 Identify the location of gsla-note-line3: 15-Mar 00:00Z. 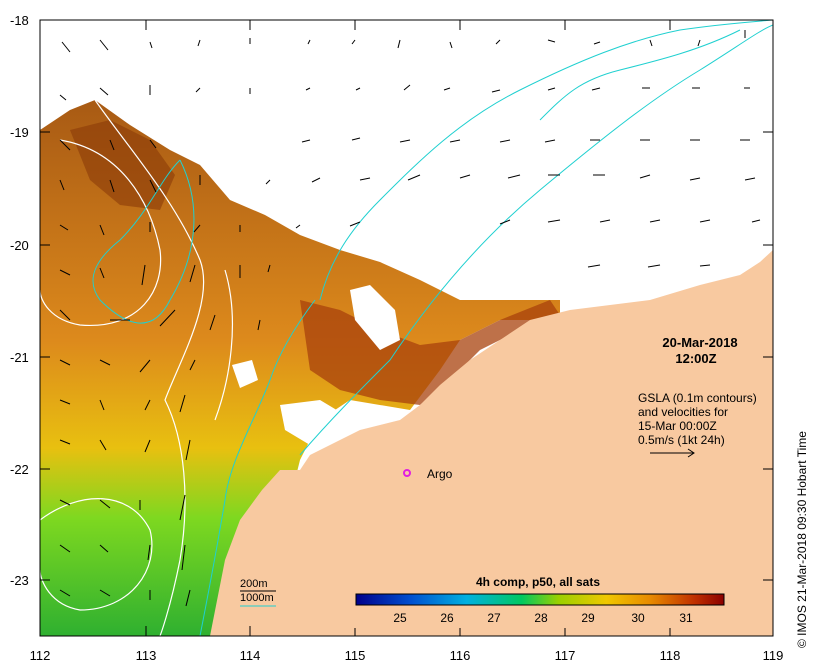
(677, 426).